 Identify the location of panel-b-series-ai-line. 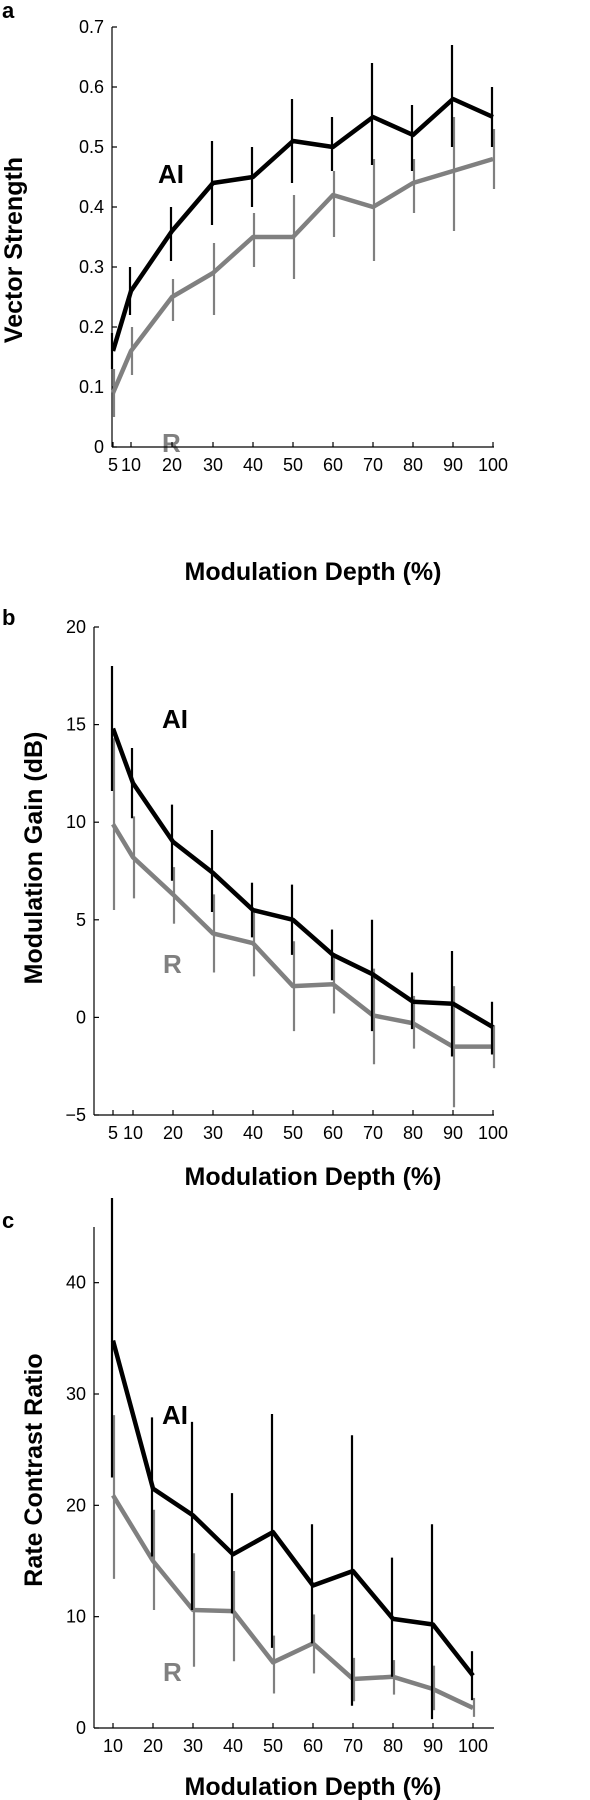
(302, 878).